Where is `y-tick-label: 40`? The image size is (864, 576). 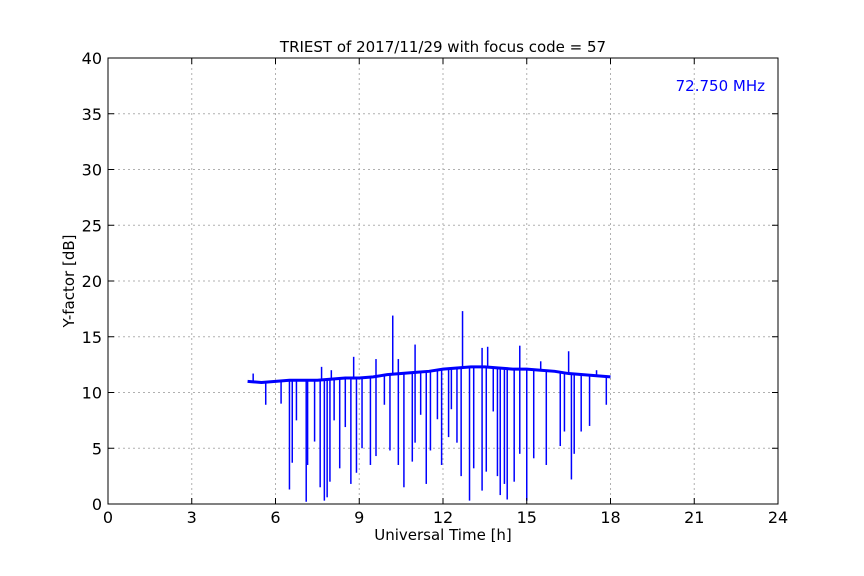 y-tick-label: 40 is located at coordinates (92, 58).